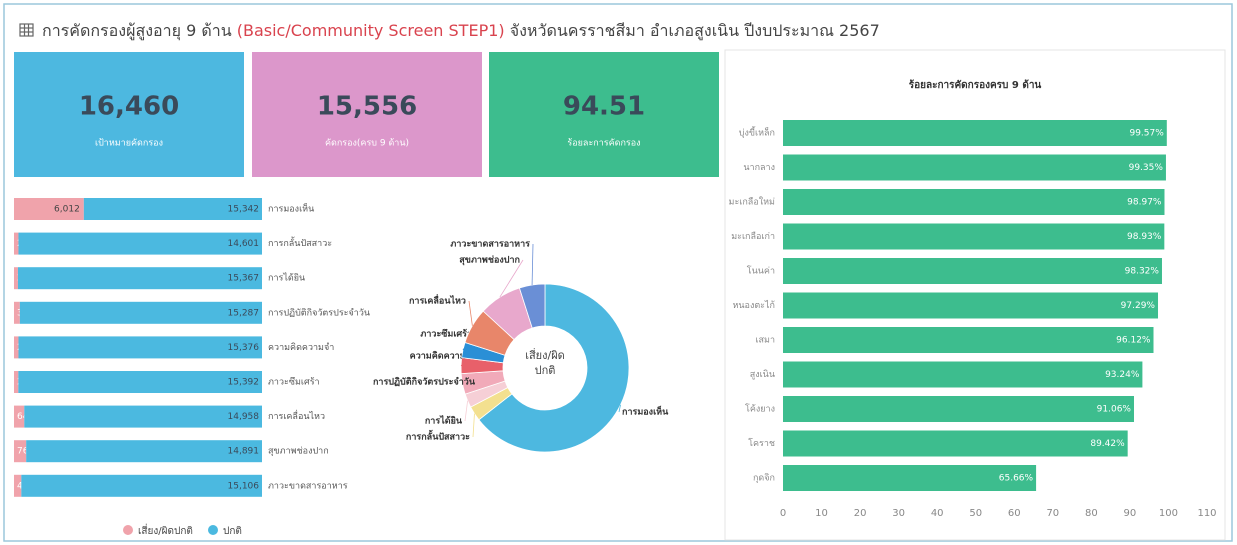 The width and height of the screenshot is (1237, 545). Describe the element at coordinates (244, 417) in the screenshot. I see `bar-value-label: 14,958` at that location.